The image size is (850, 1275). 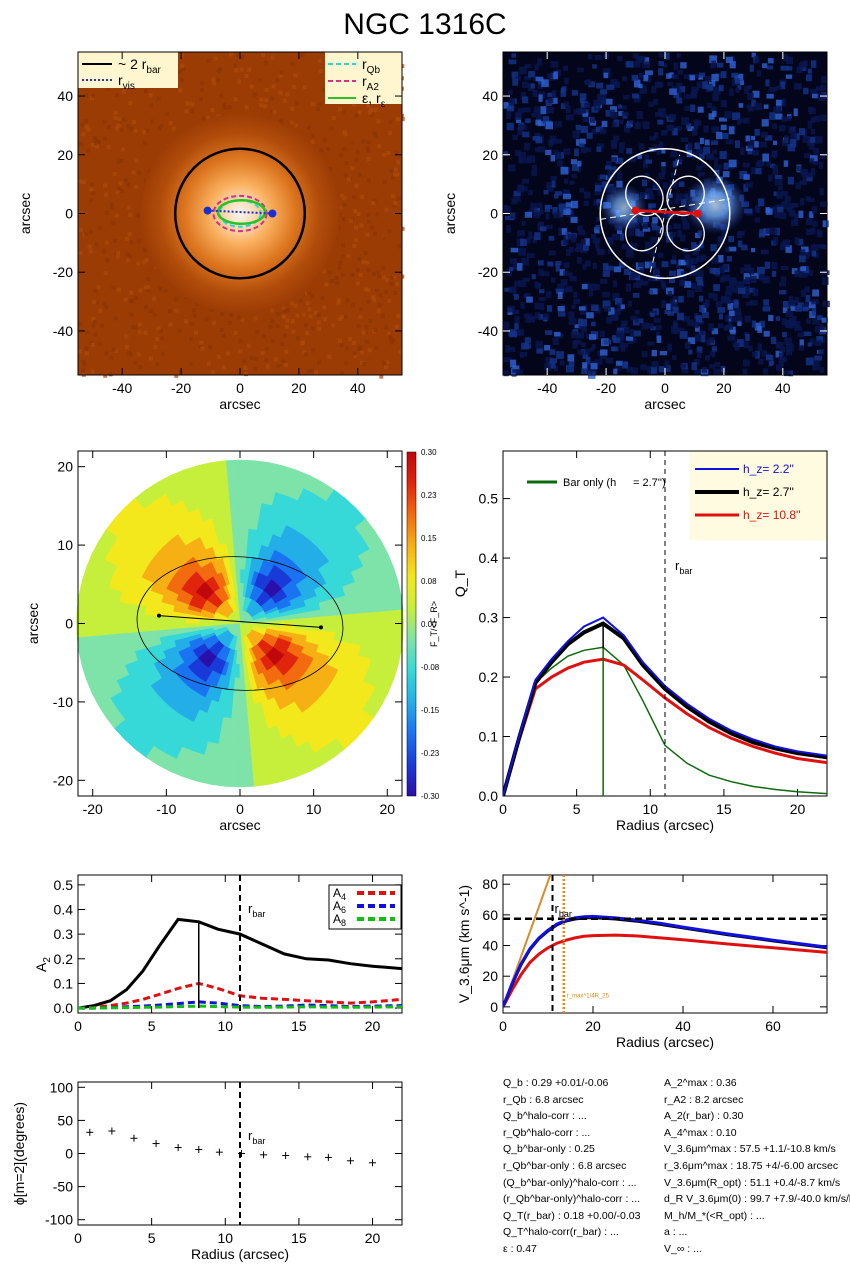 What do you see at coordinates (272, 213) in the screenshot?
I see `bar-end-right` at bounding box center [272, 213].